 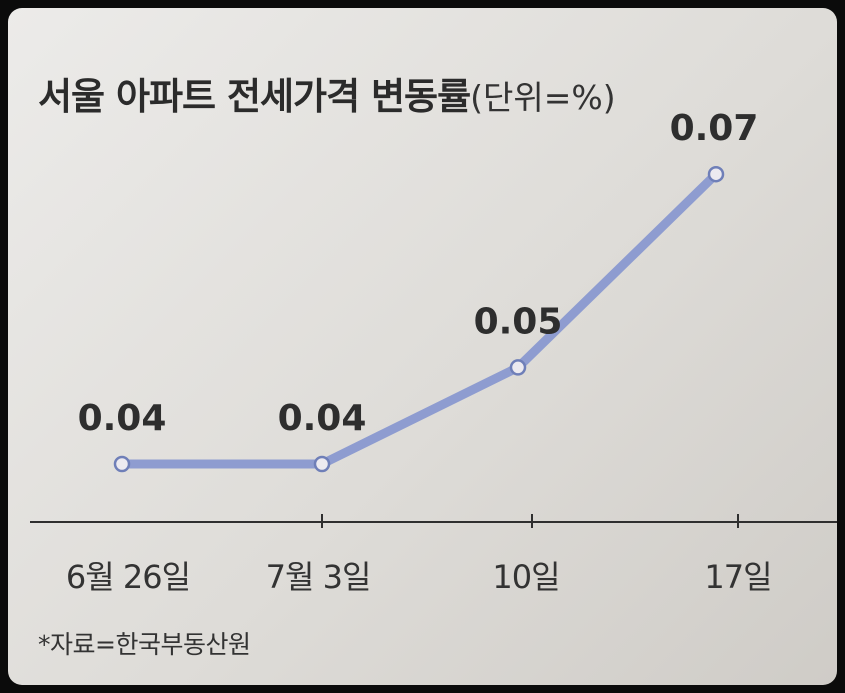 I want to click on x-tick-label: 6월 26일, so click(x=128, y=577).